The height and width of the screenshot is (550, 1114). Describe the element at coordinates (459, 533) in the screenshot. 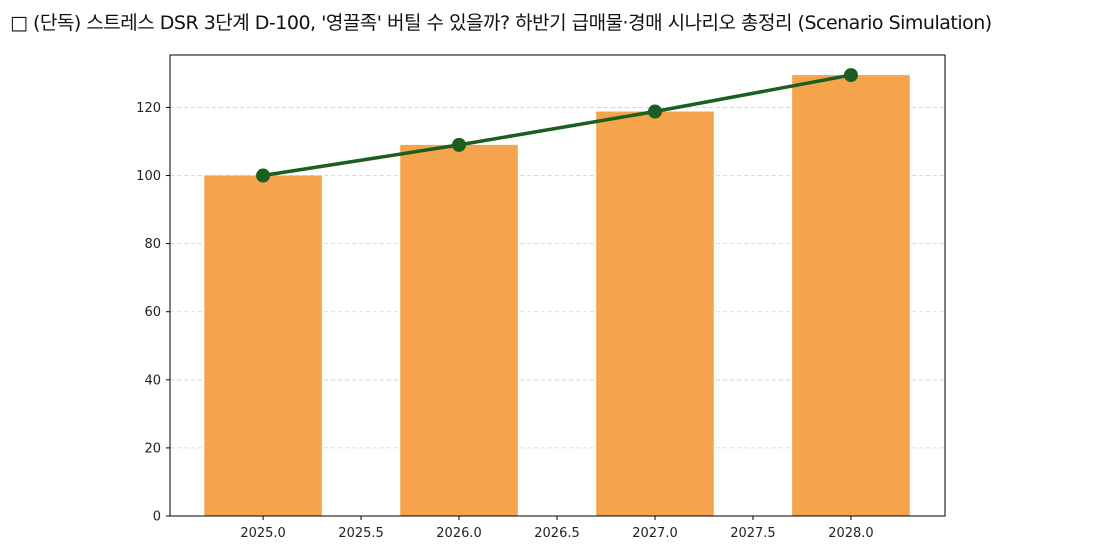

I see `x-tick-label: 2026.0` at that location.